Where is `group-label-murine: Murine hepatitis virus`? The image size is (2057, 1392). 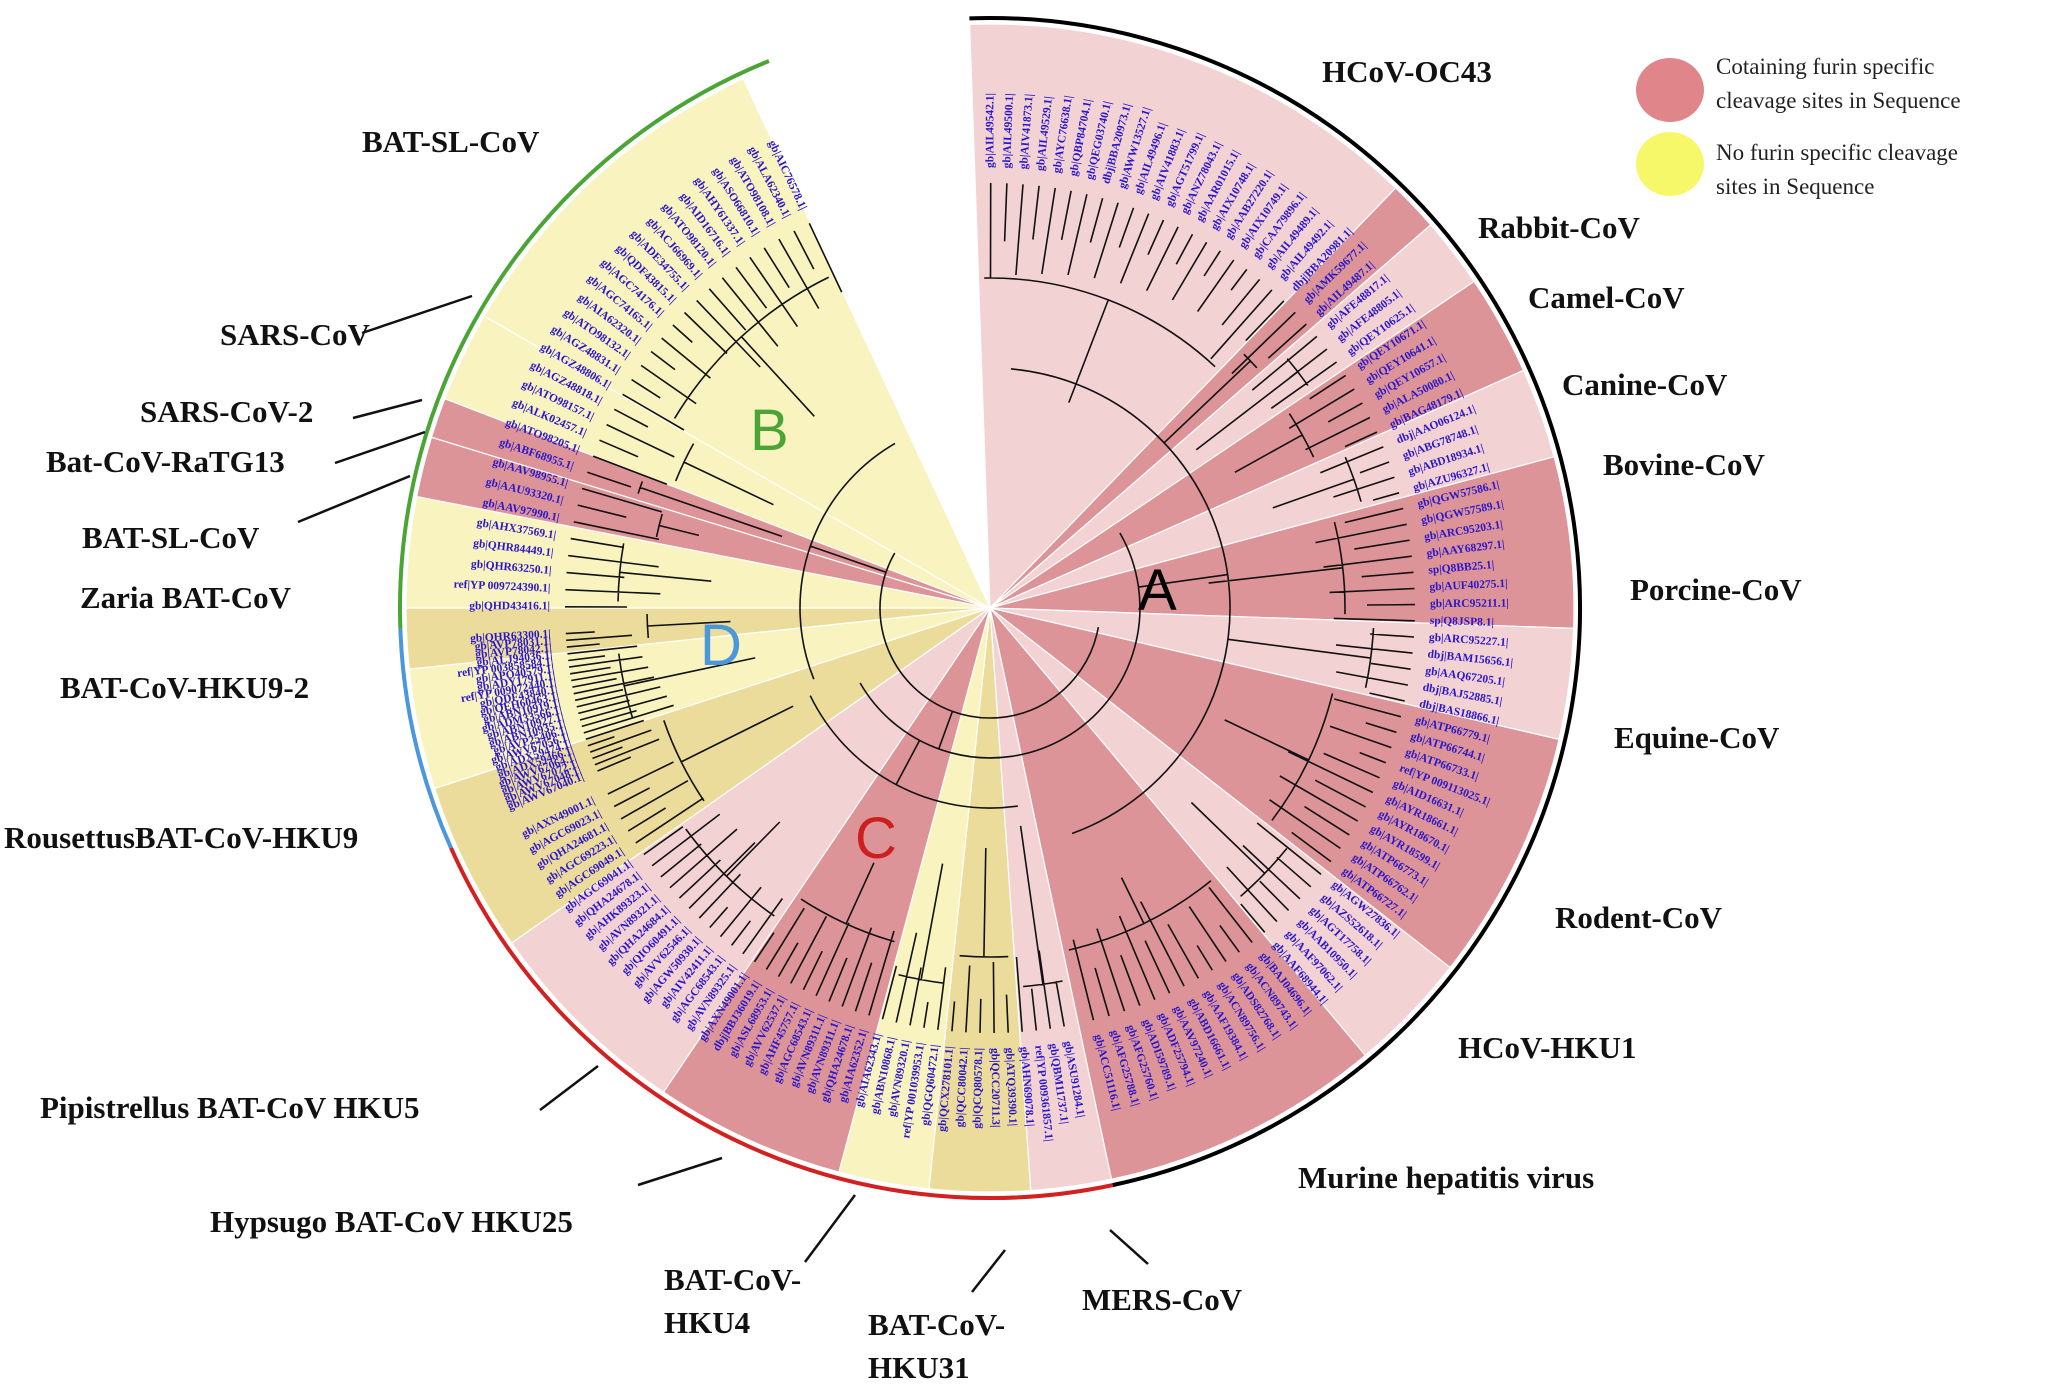
group-label-murine: Murine hepatitis virus is located at coordinates (1446, 1177).